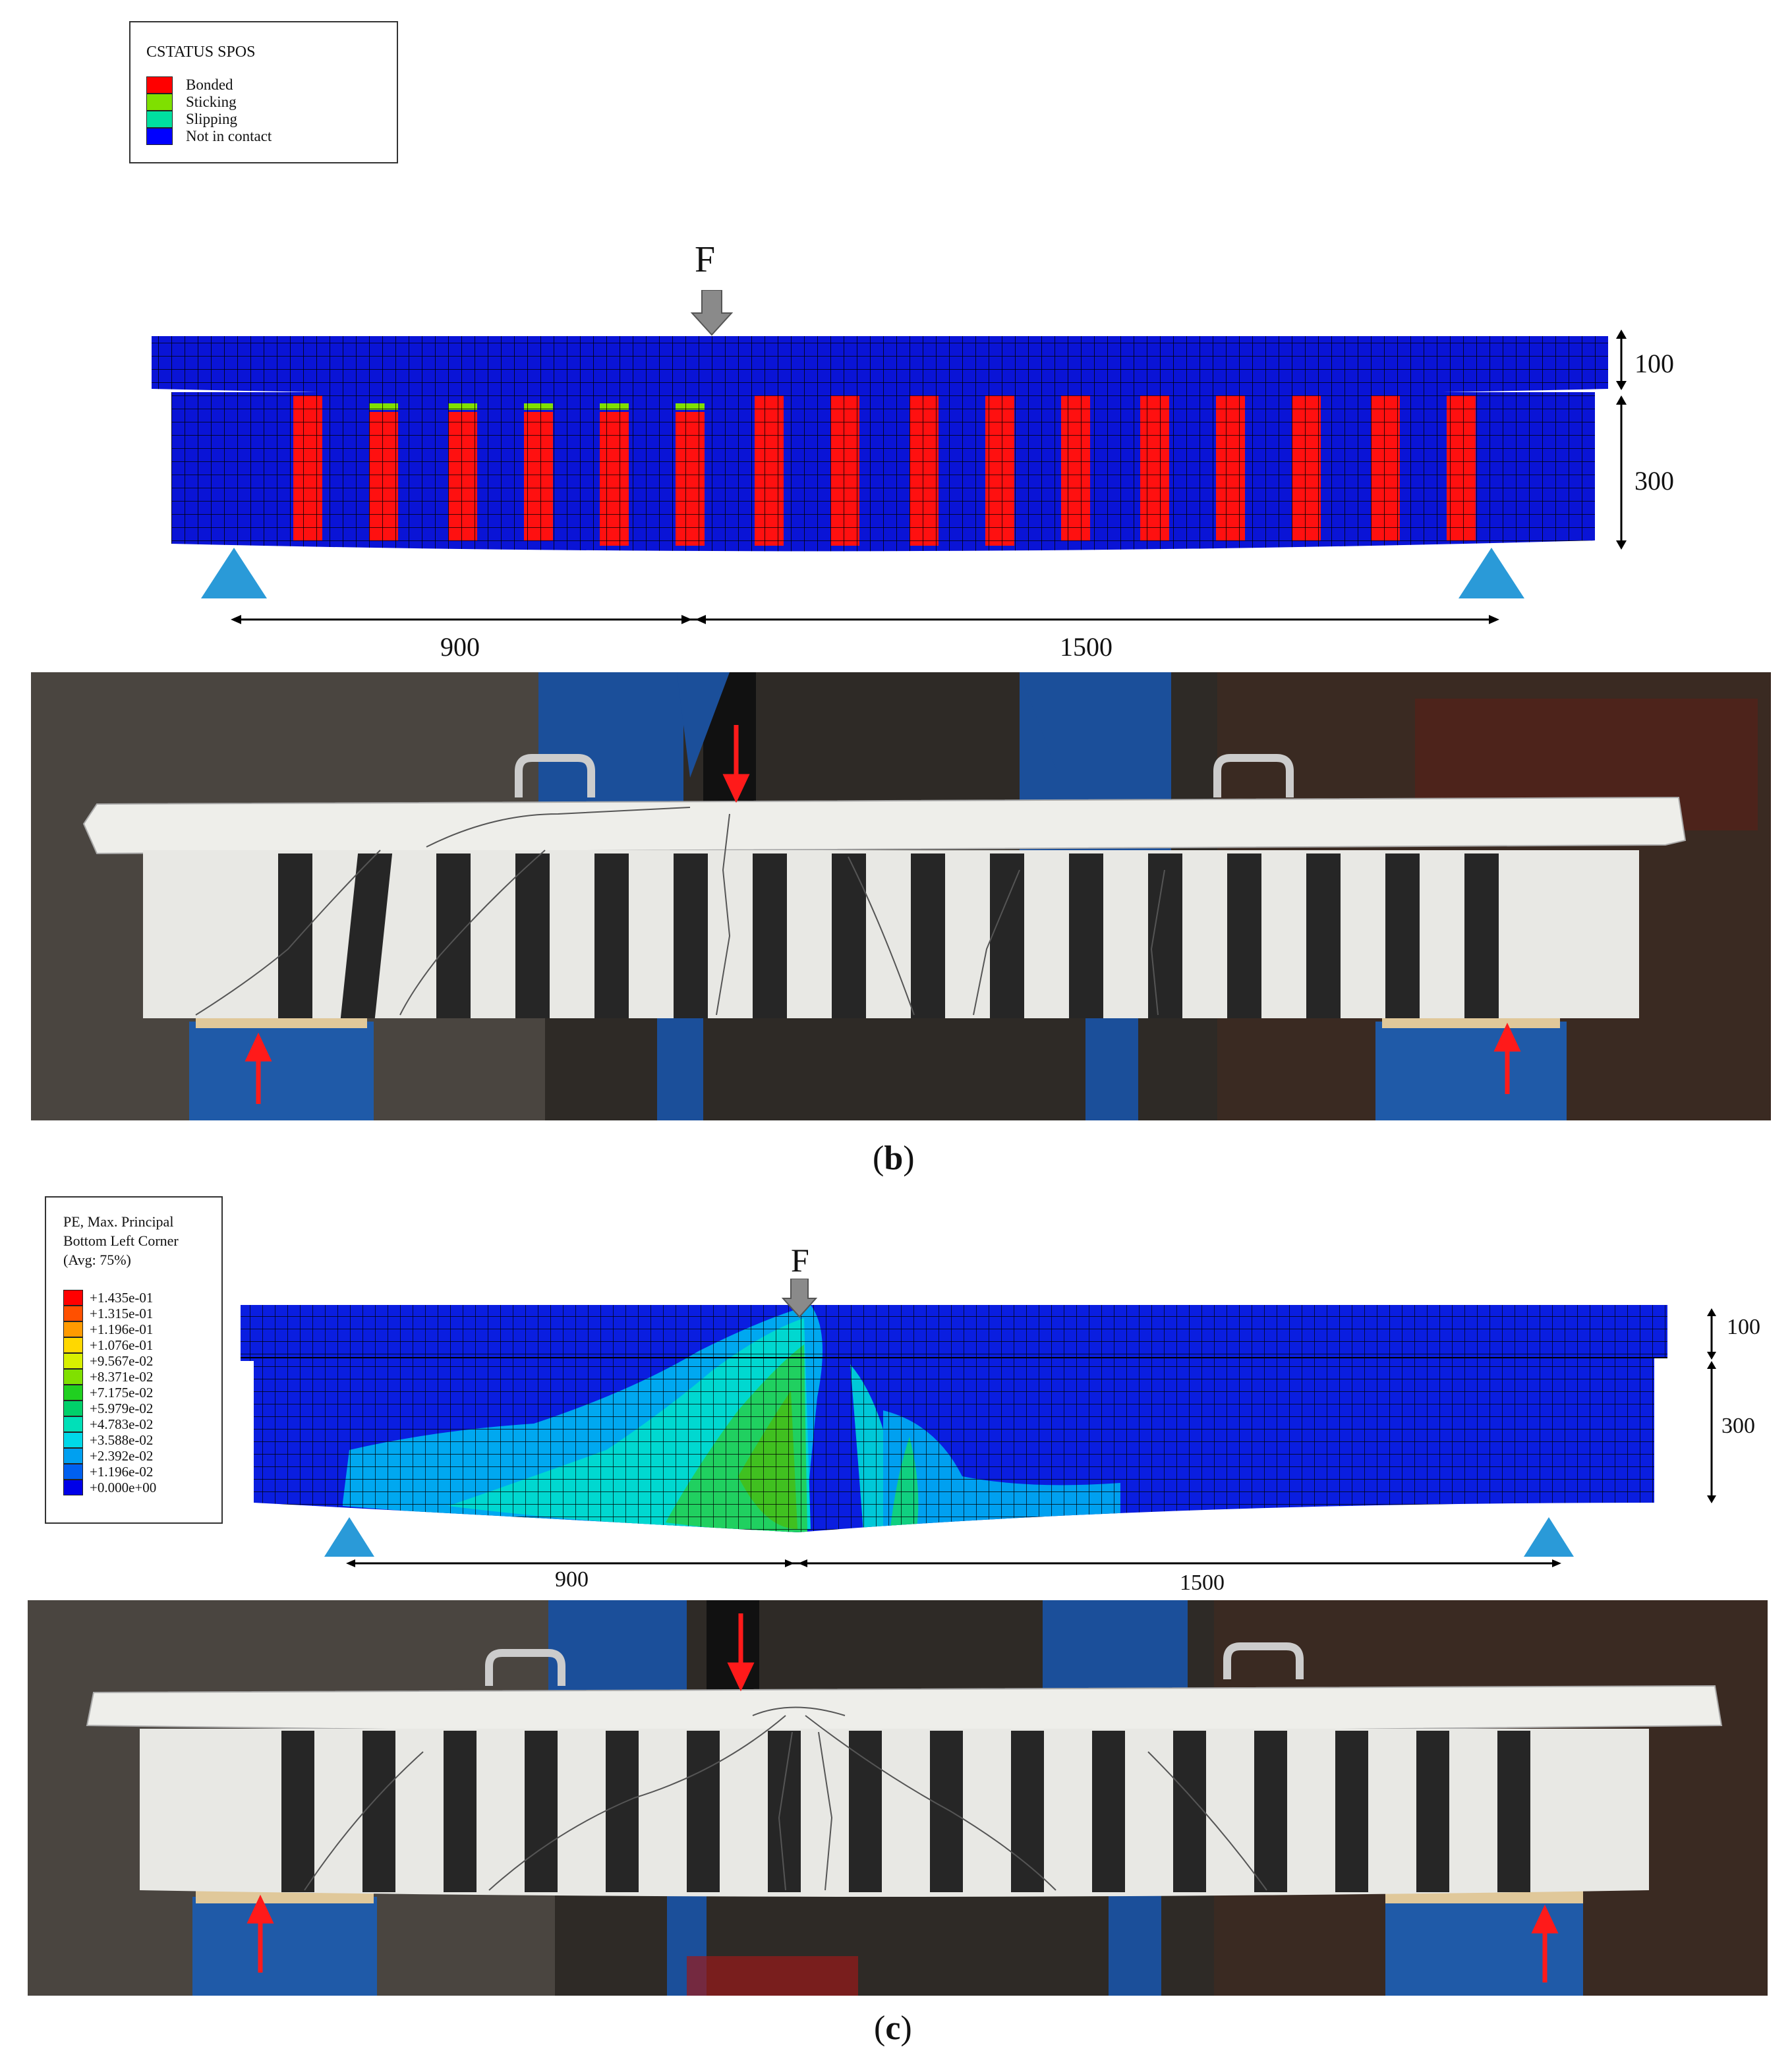 This screenshot has width=1792, height=2053. What do you see at coordinates (949, 1537) in the screenshot?
I see `supports-c` at bounding box center [949, 1537].